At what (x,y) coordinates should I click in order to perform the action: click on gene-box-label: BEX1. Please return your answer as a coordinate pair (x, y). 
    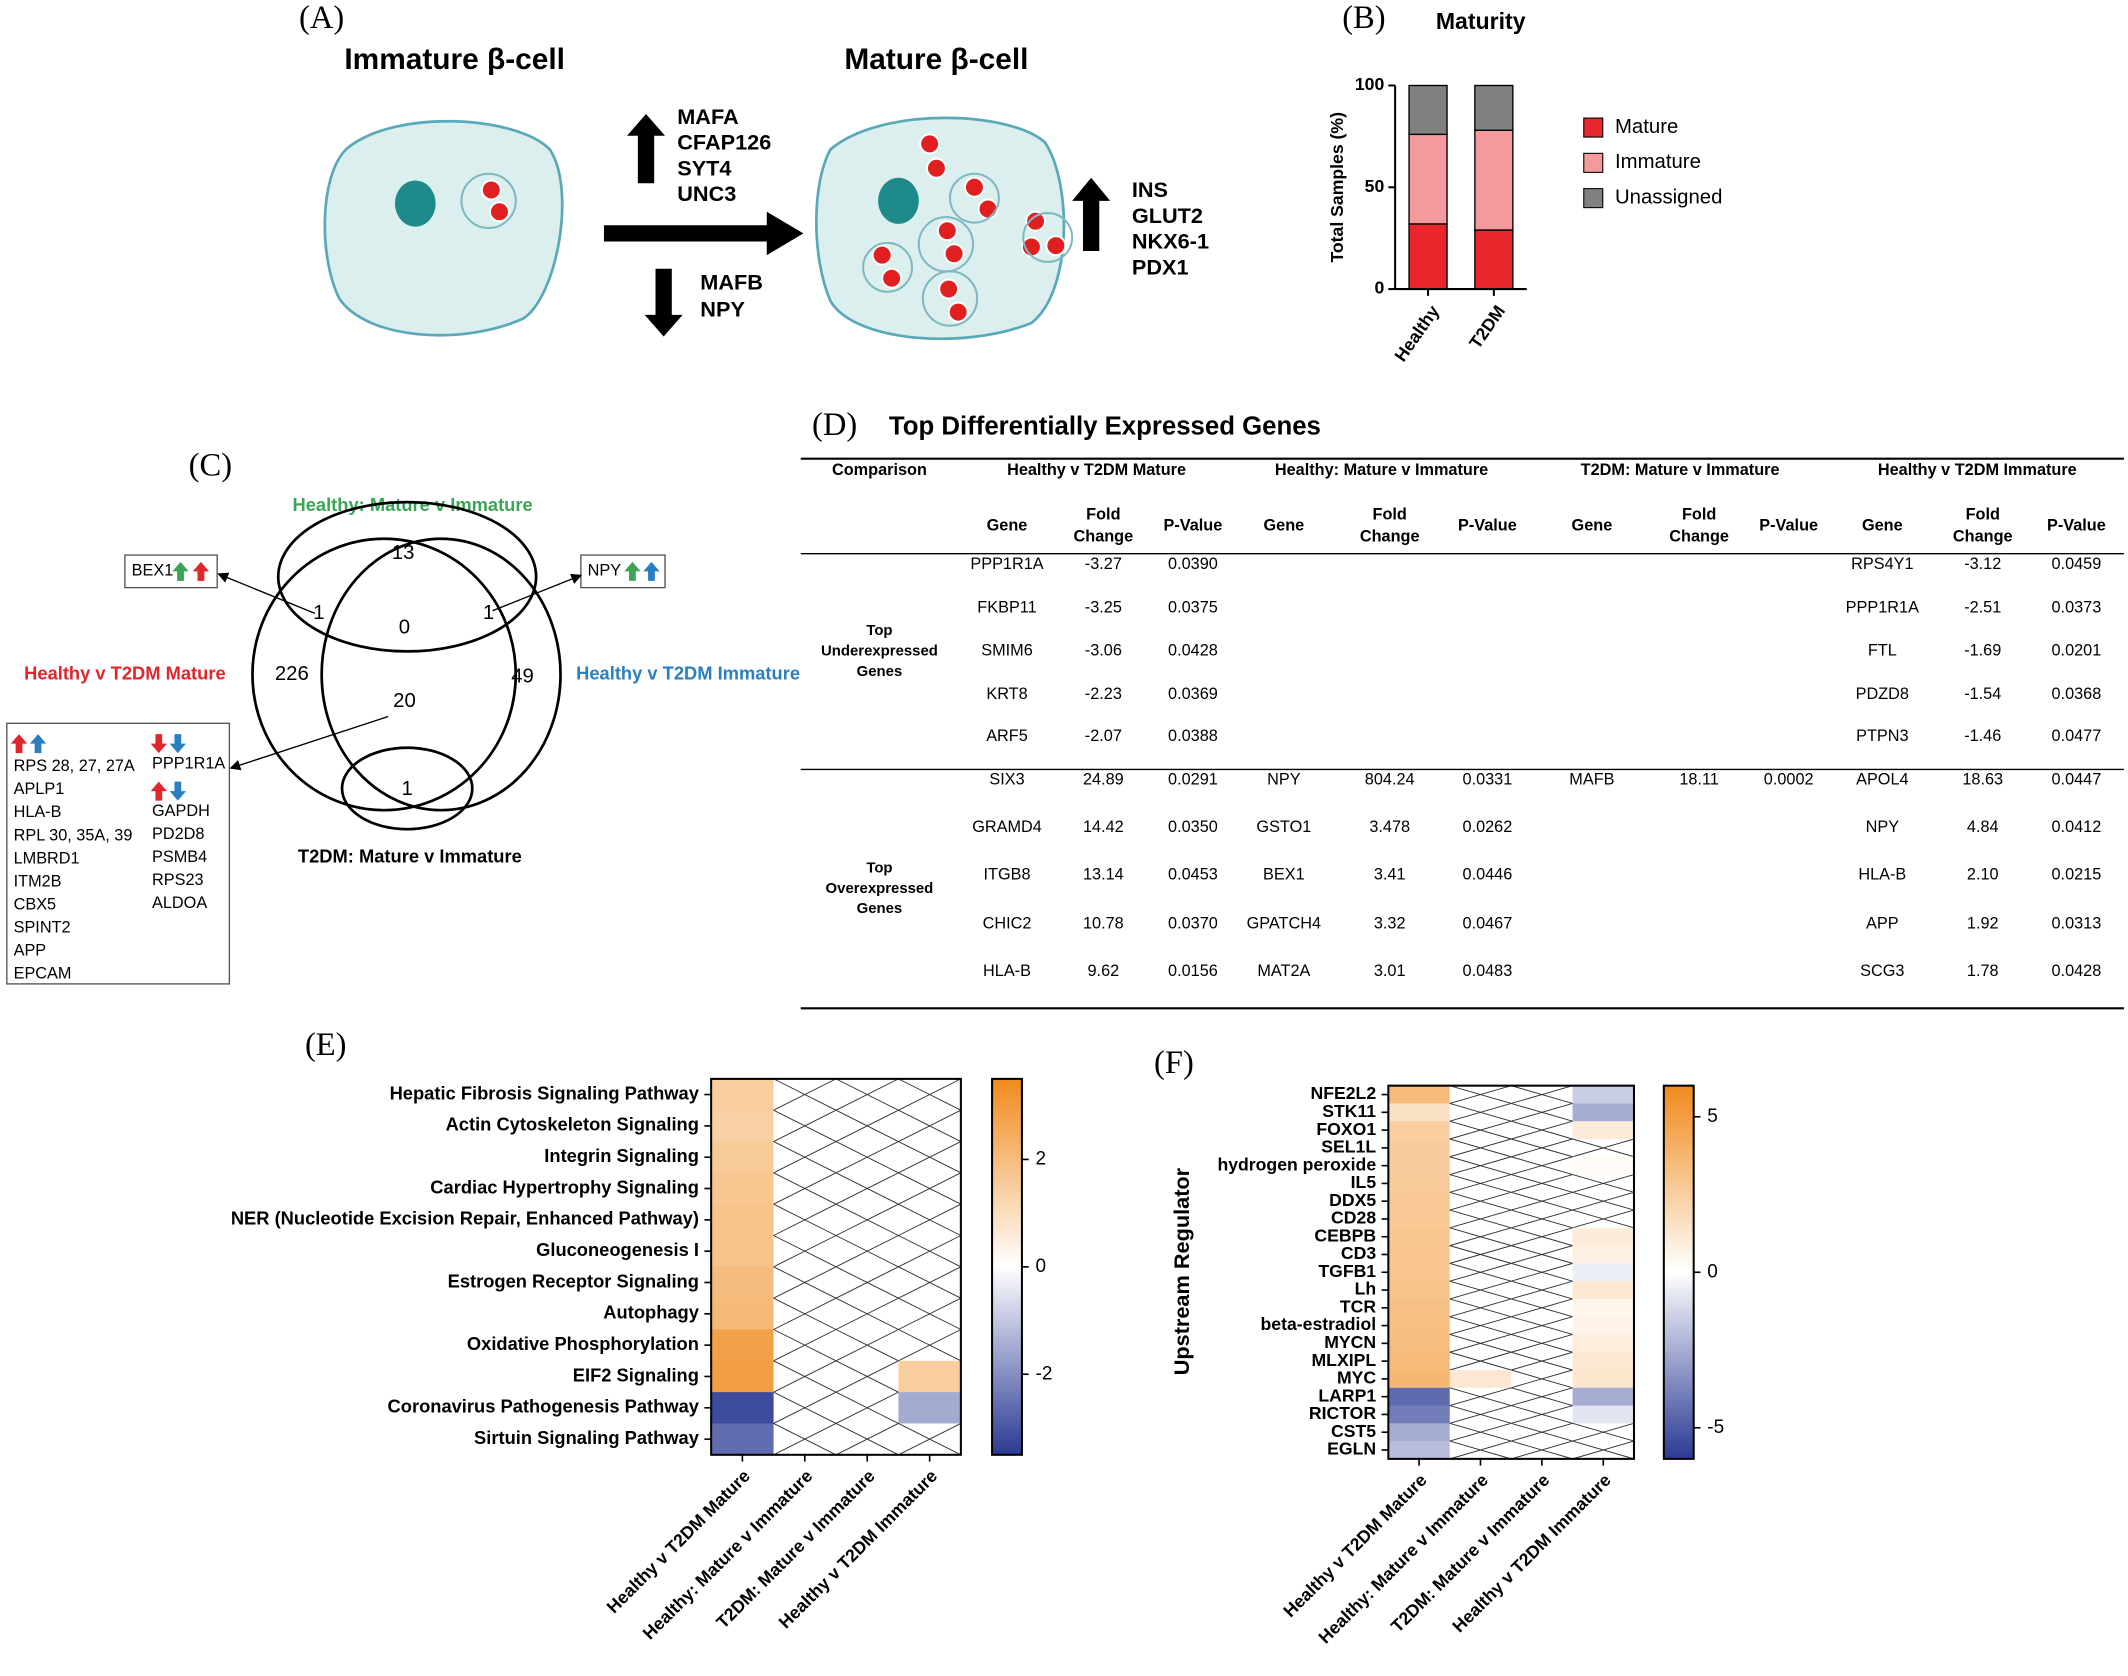
    Looking at the image, I should click on (153, 571).